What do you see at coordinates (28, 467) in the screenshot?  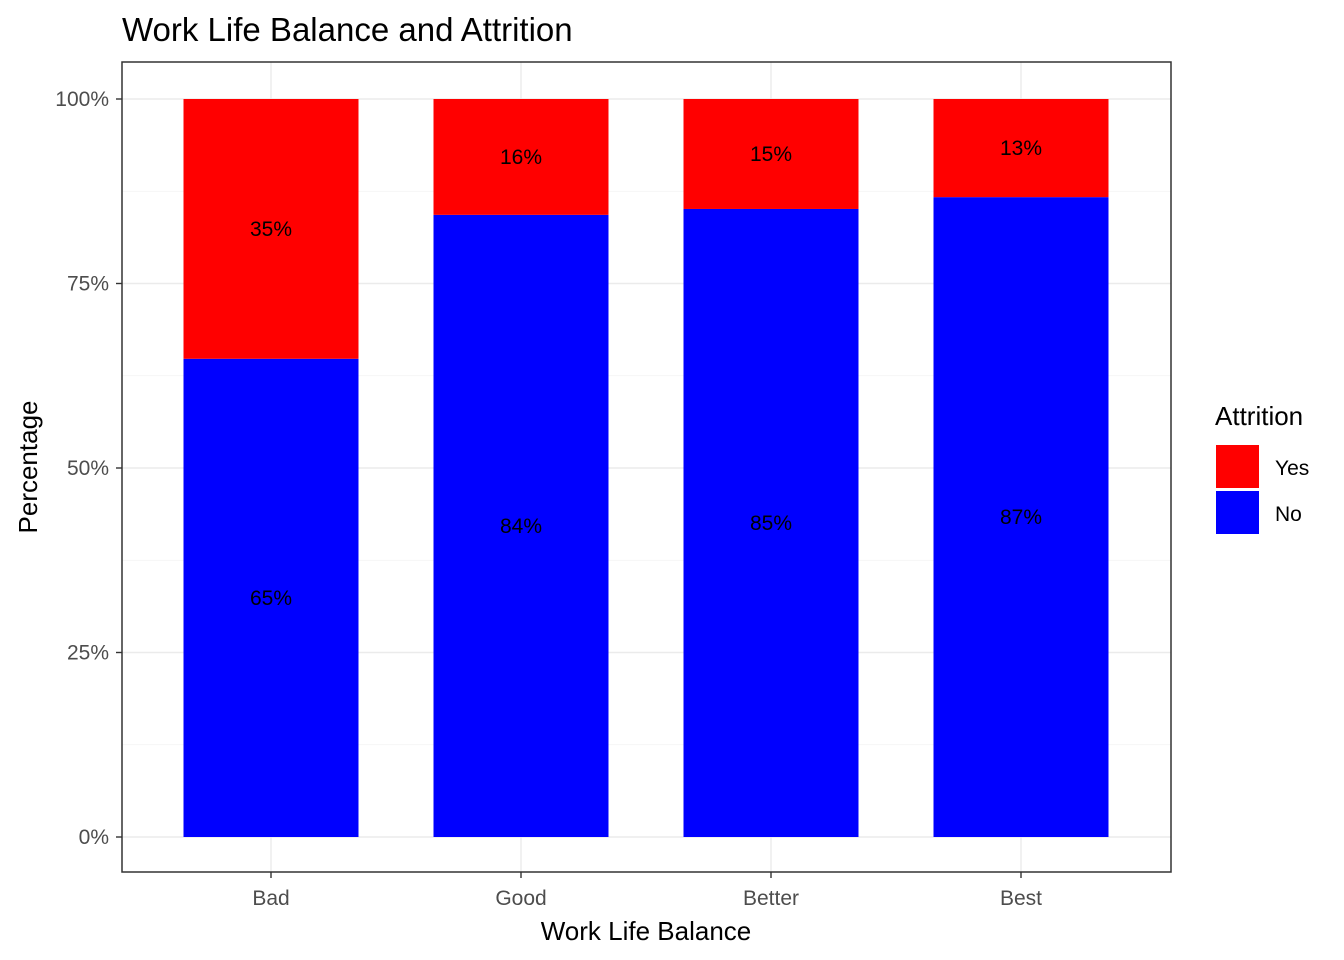 I see `y-axis-title: Percentage` at bounding box center [28, 467].